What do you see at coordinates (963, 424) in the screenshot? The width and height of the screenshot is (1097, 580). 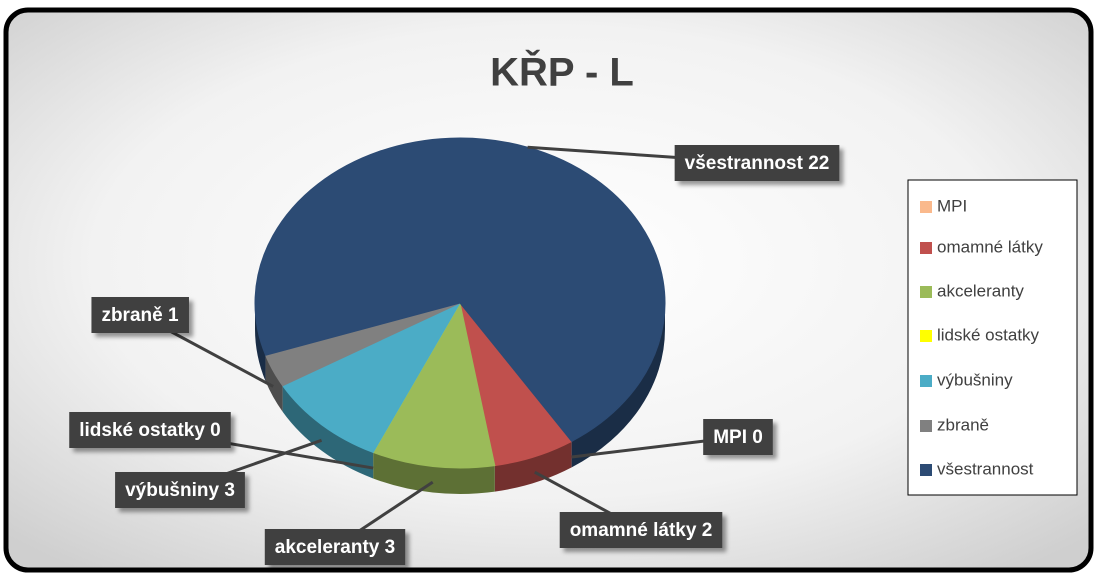 I see `legend-label: zbraně` at bounding box center [963, 424].